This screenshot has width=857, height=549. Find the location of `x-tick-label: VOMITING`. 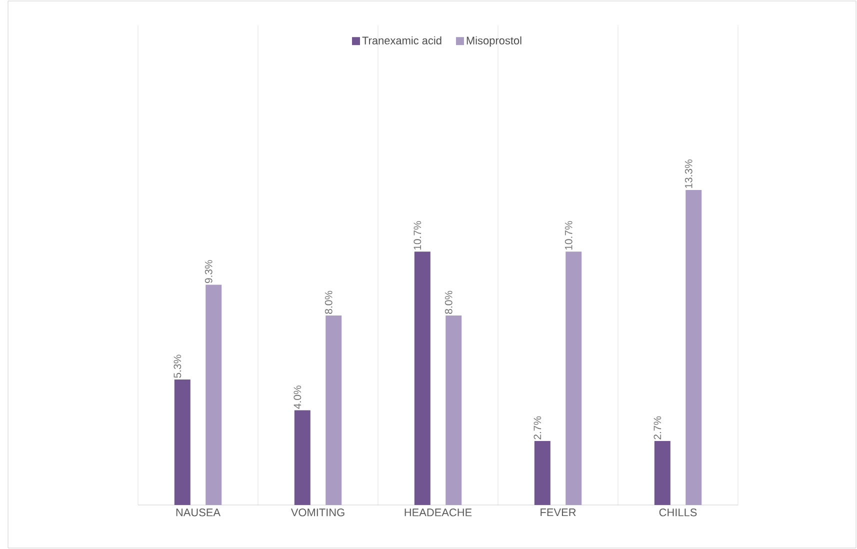

x-tick-label: VOMITING is located at coordinates (317, 512).